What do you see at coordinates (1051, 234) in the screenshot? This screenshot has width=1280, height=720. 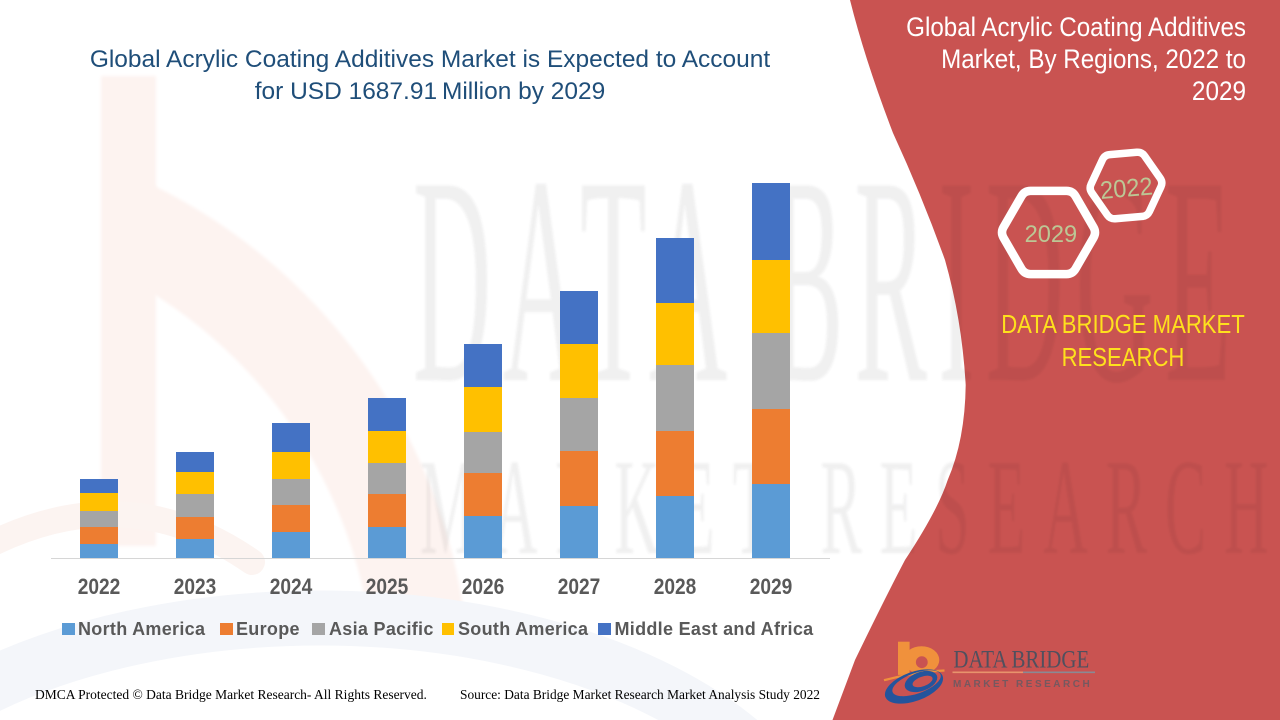 I see `svg-text: 2029` at bounding box center [1051, 234].